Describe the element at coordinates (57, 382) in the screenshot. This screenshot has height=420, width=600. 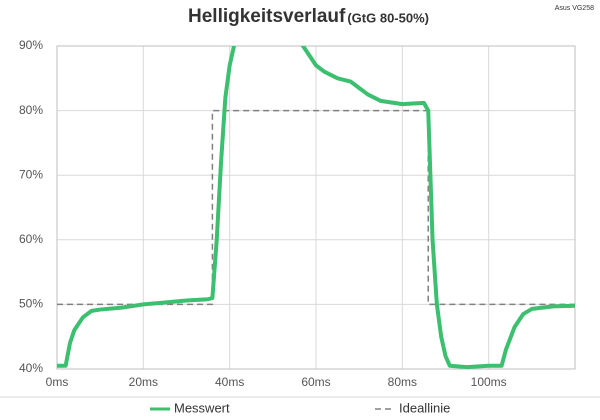
I see `x-tick-label: 0ms` at that location.